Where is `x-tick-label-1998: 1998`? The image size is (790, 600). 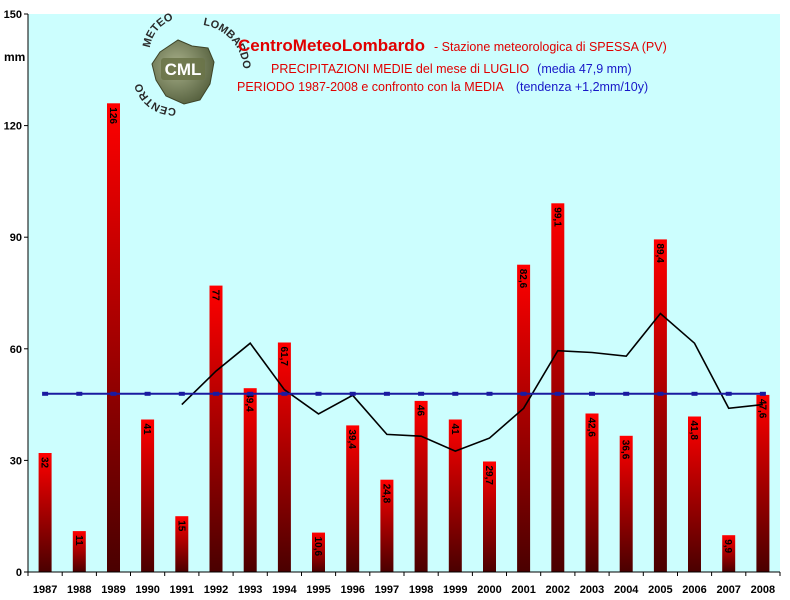 x-tick-label-1998: 1998 is located at coordinates (421, 590).